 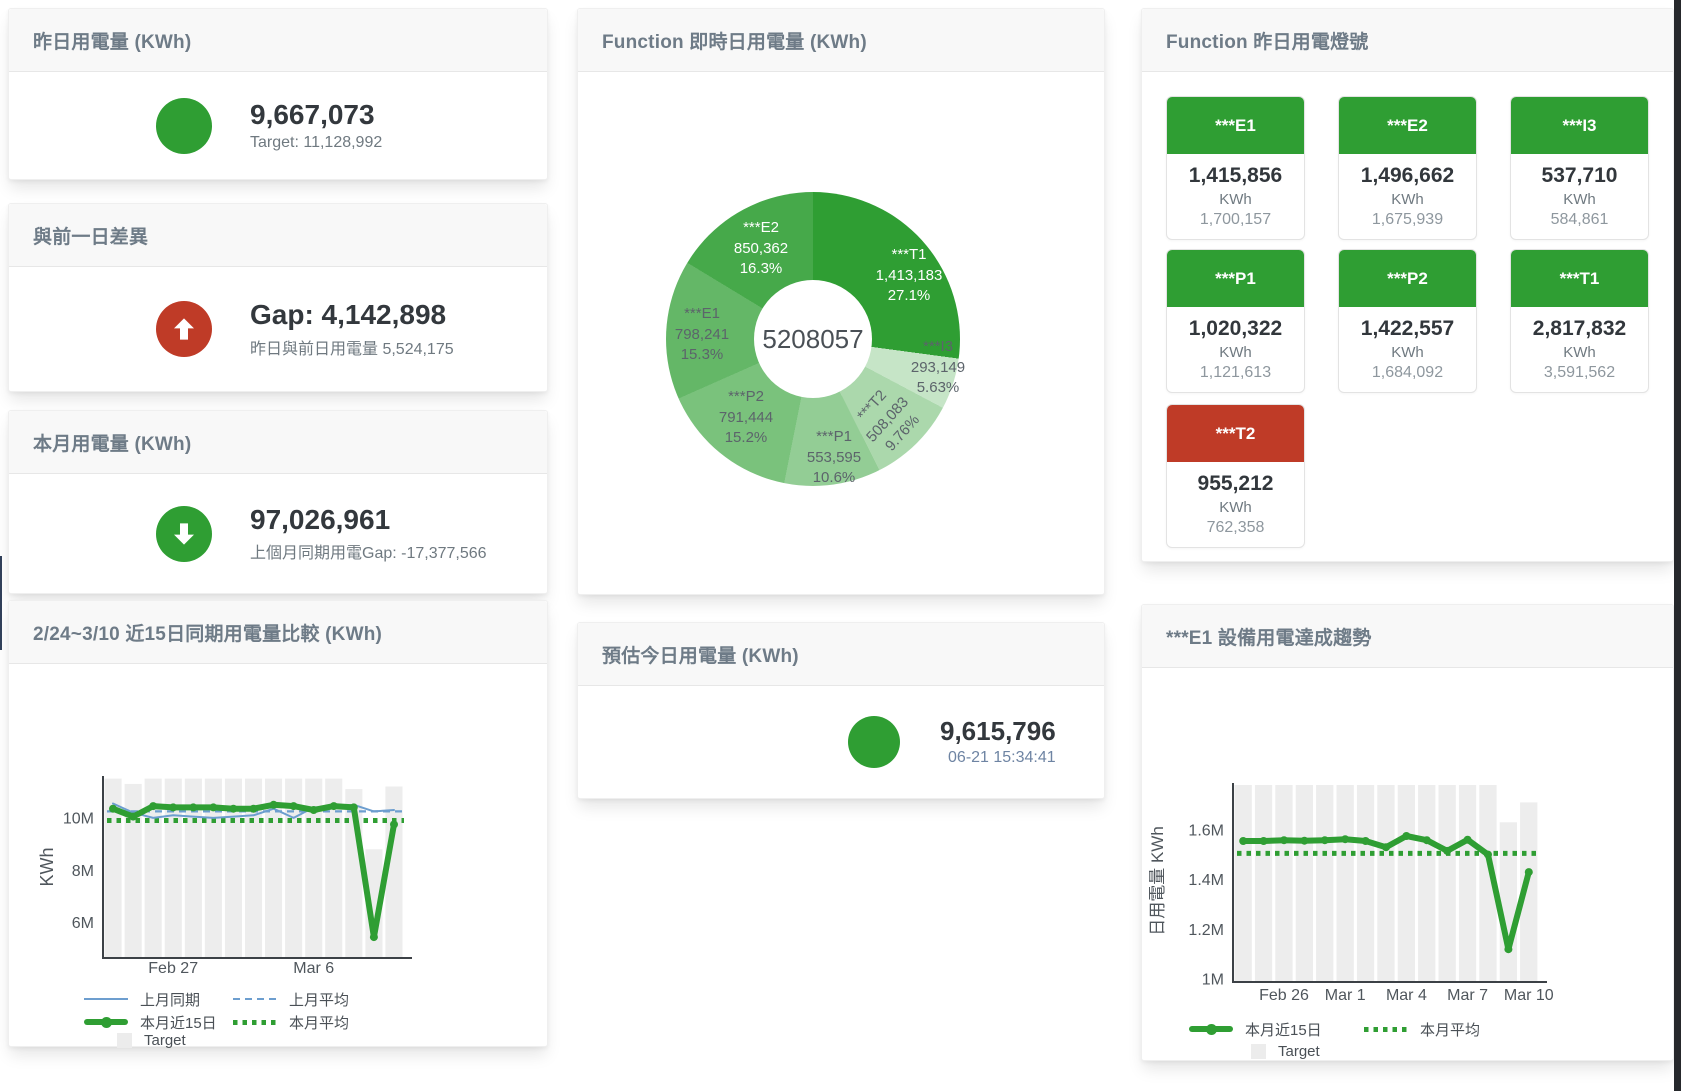 I want to click on panel-header: 本月用電量 (KWh), so click(x=278, y=442).